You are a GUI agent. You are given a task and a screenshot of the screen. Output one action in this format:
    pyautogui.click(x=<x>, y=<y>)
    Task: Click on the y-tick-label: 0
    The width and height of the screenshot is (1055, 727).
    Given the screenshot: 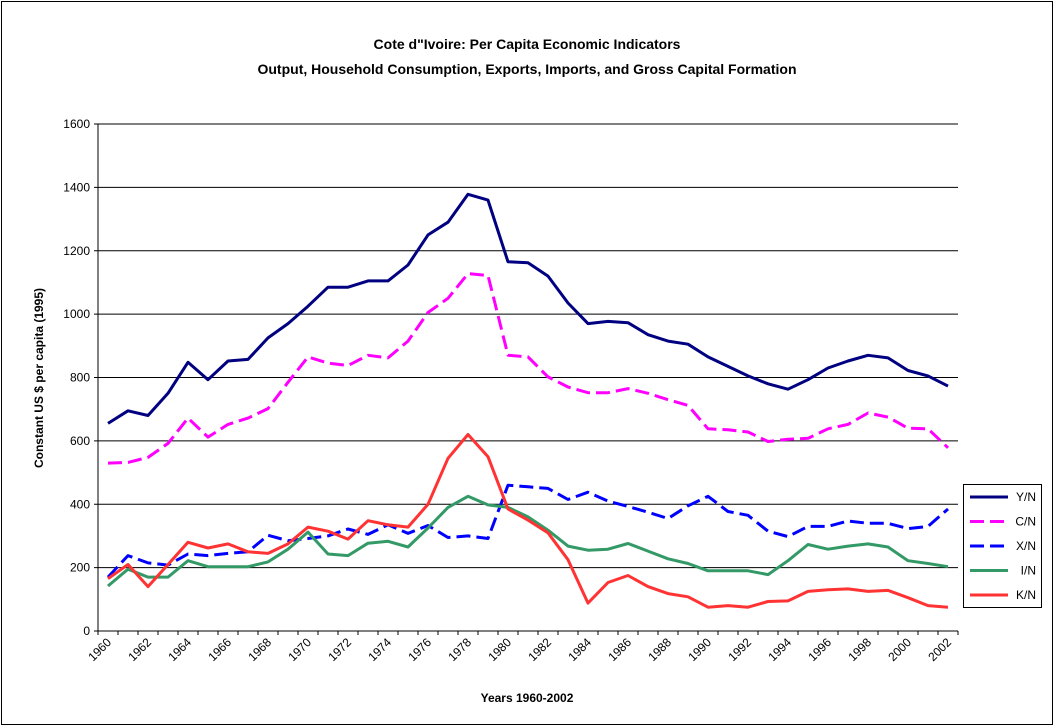 What is the action you would take?
    pyautogui.click(x=86, y=631)
    